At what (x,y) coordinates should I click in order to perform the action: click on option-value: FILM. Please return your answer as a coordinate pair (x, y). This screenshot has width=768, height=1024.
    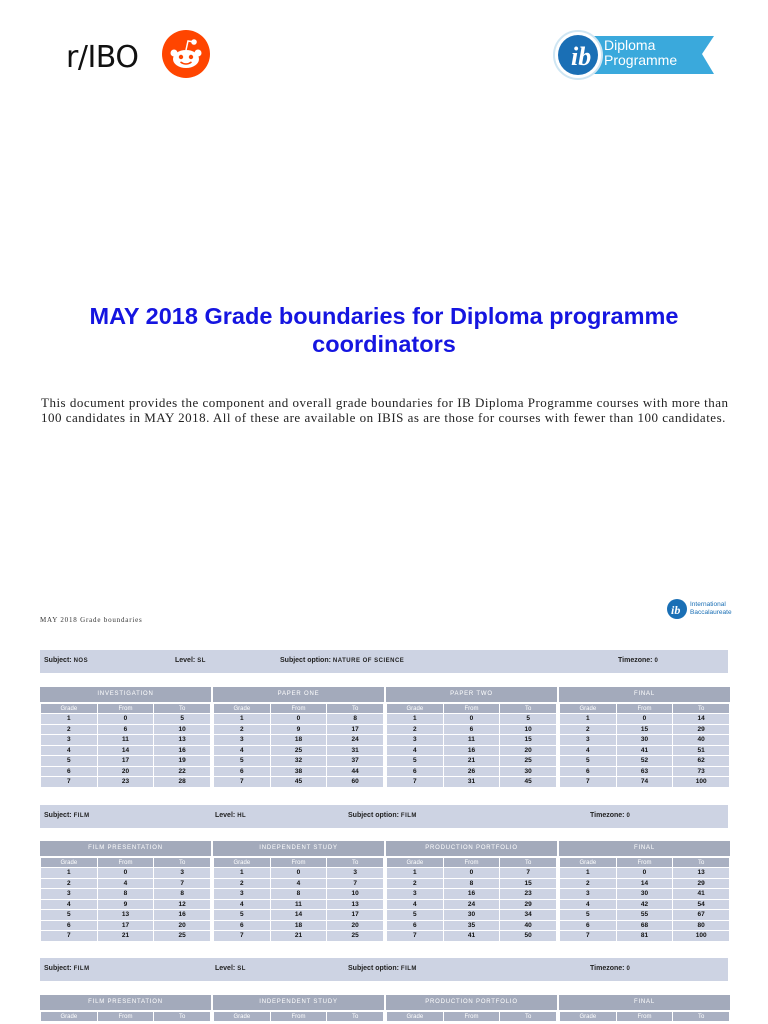
    Looking at the image, I should click on (408, 969).